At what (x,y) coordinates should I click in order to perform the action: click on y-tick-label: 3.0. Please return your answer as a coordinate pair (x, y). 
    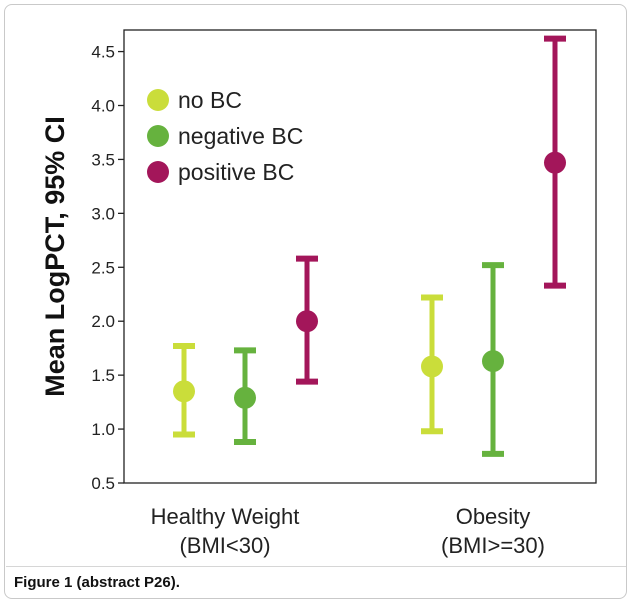
    Looking at the image, I should click on (103, 213).